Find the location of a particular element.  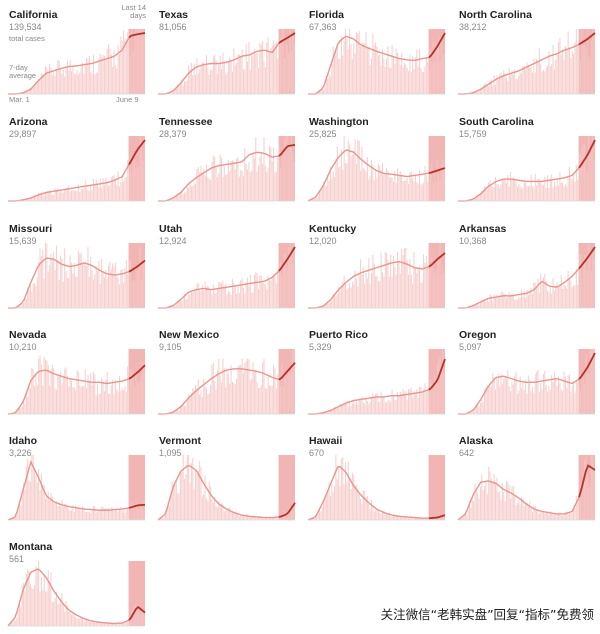

state-name: Missouri is located at coordinates (30, 229).